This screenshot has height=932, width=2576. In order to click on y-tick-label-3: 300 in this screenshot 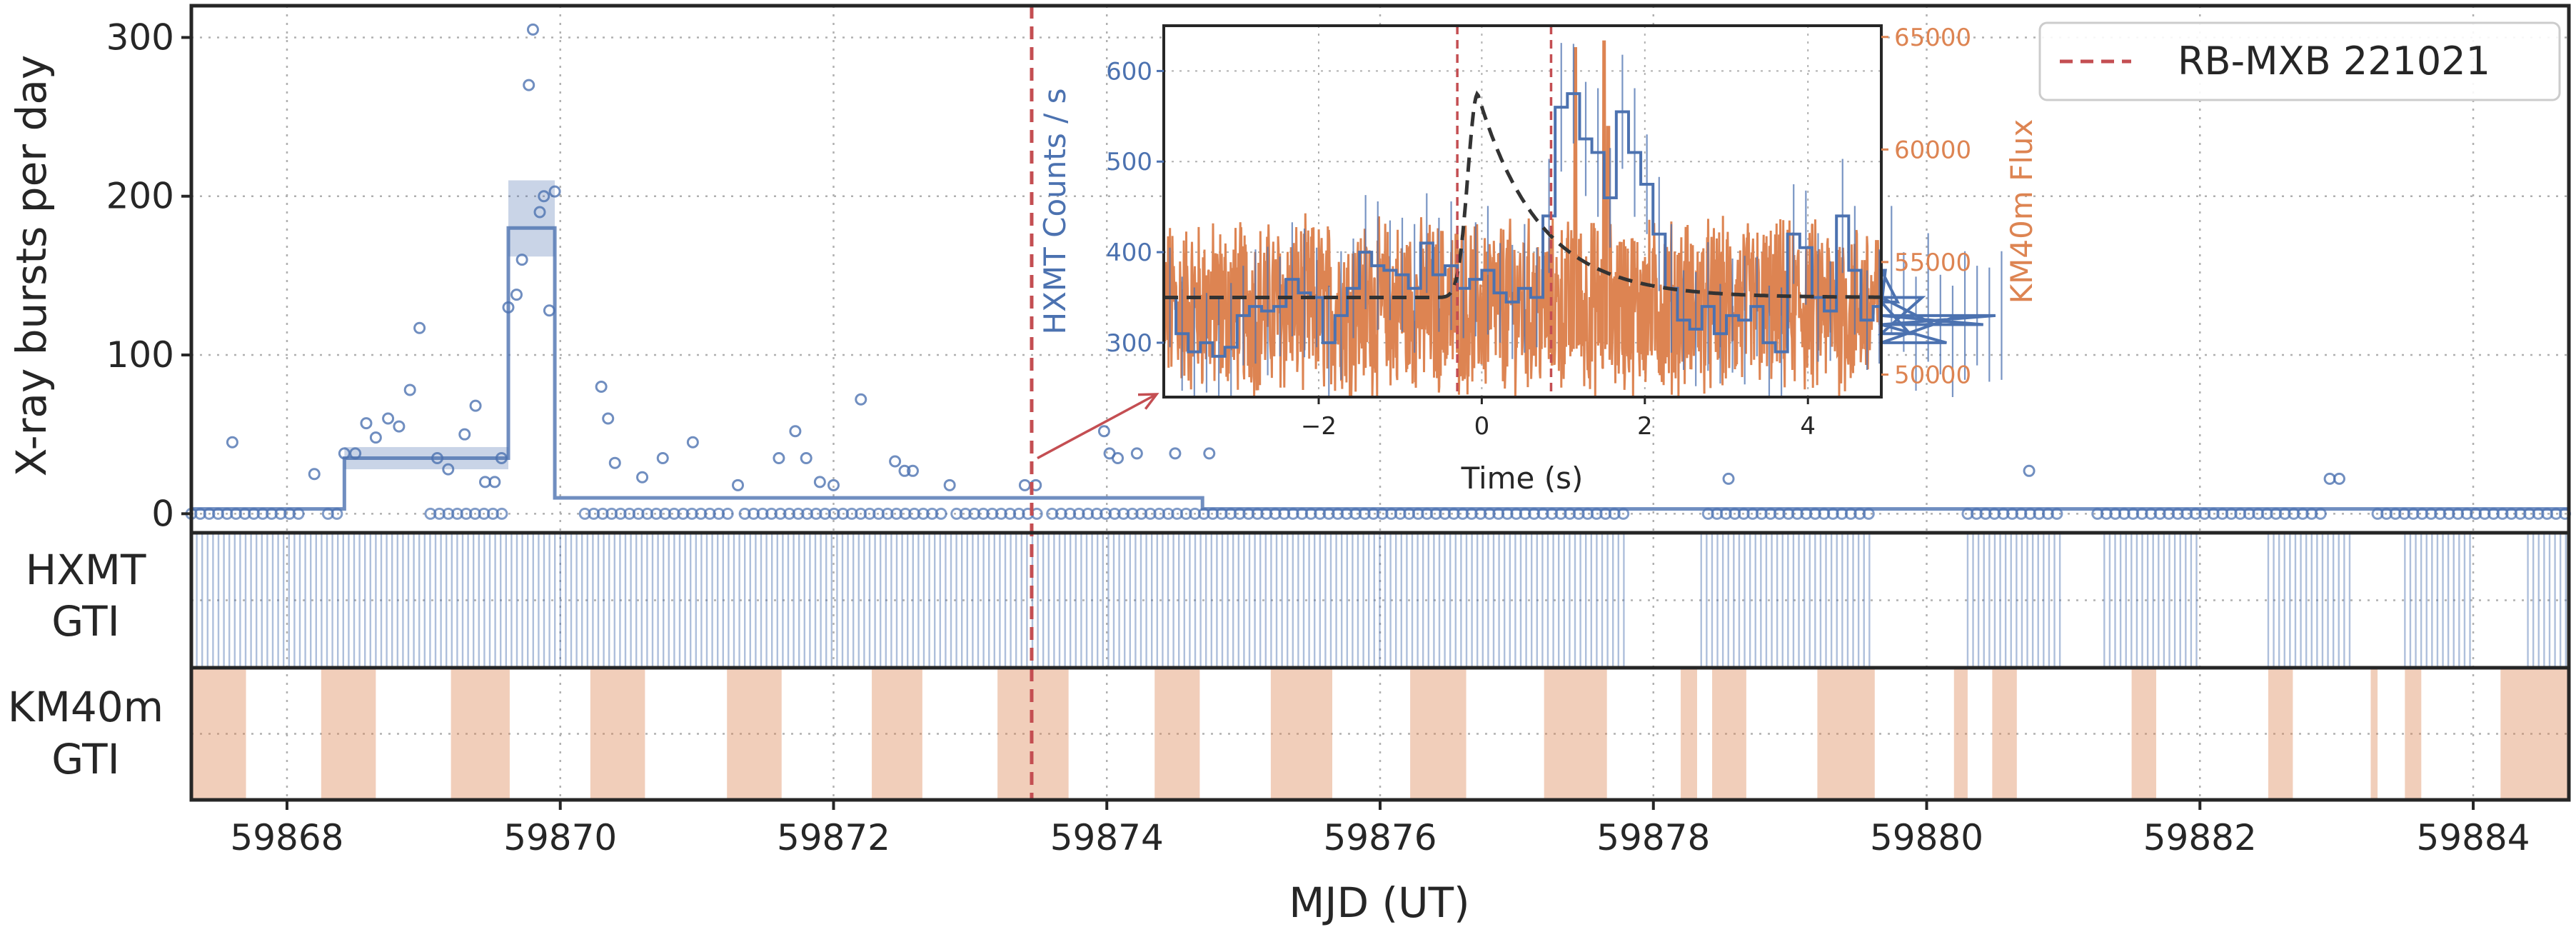, I will do `click(140, 37)`.